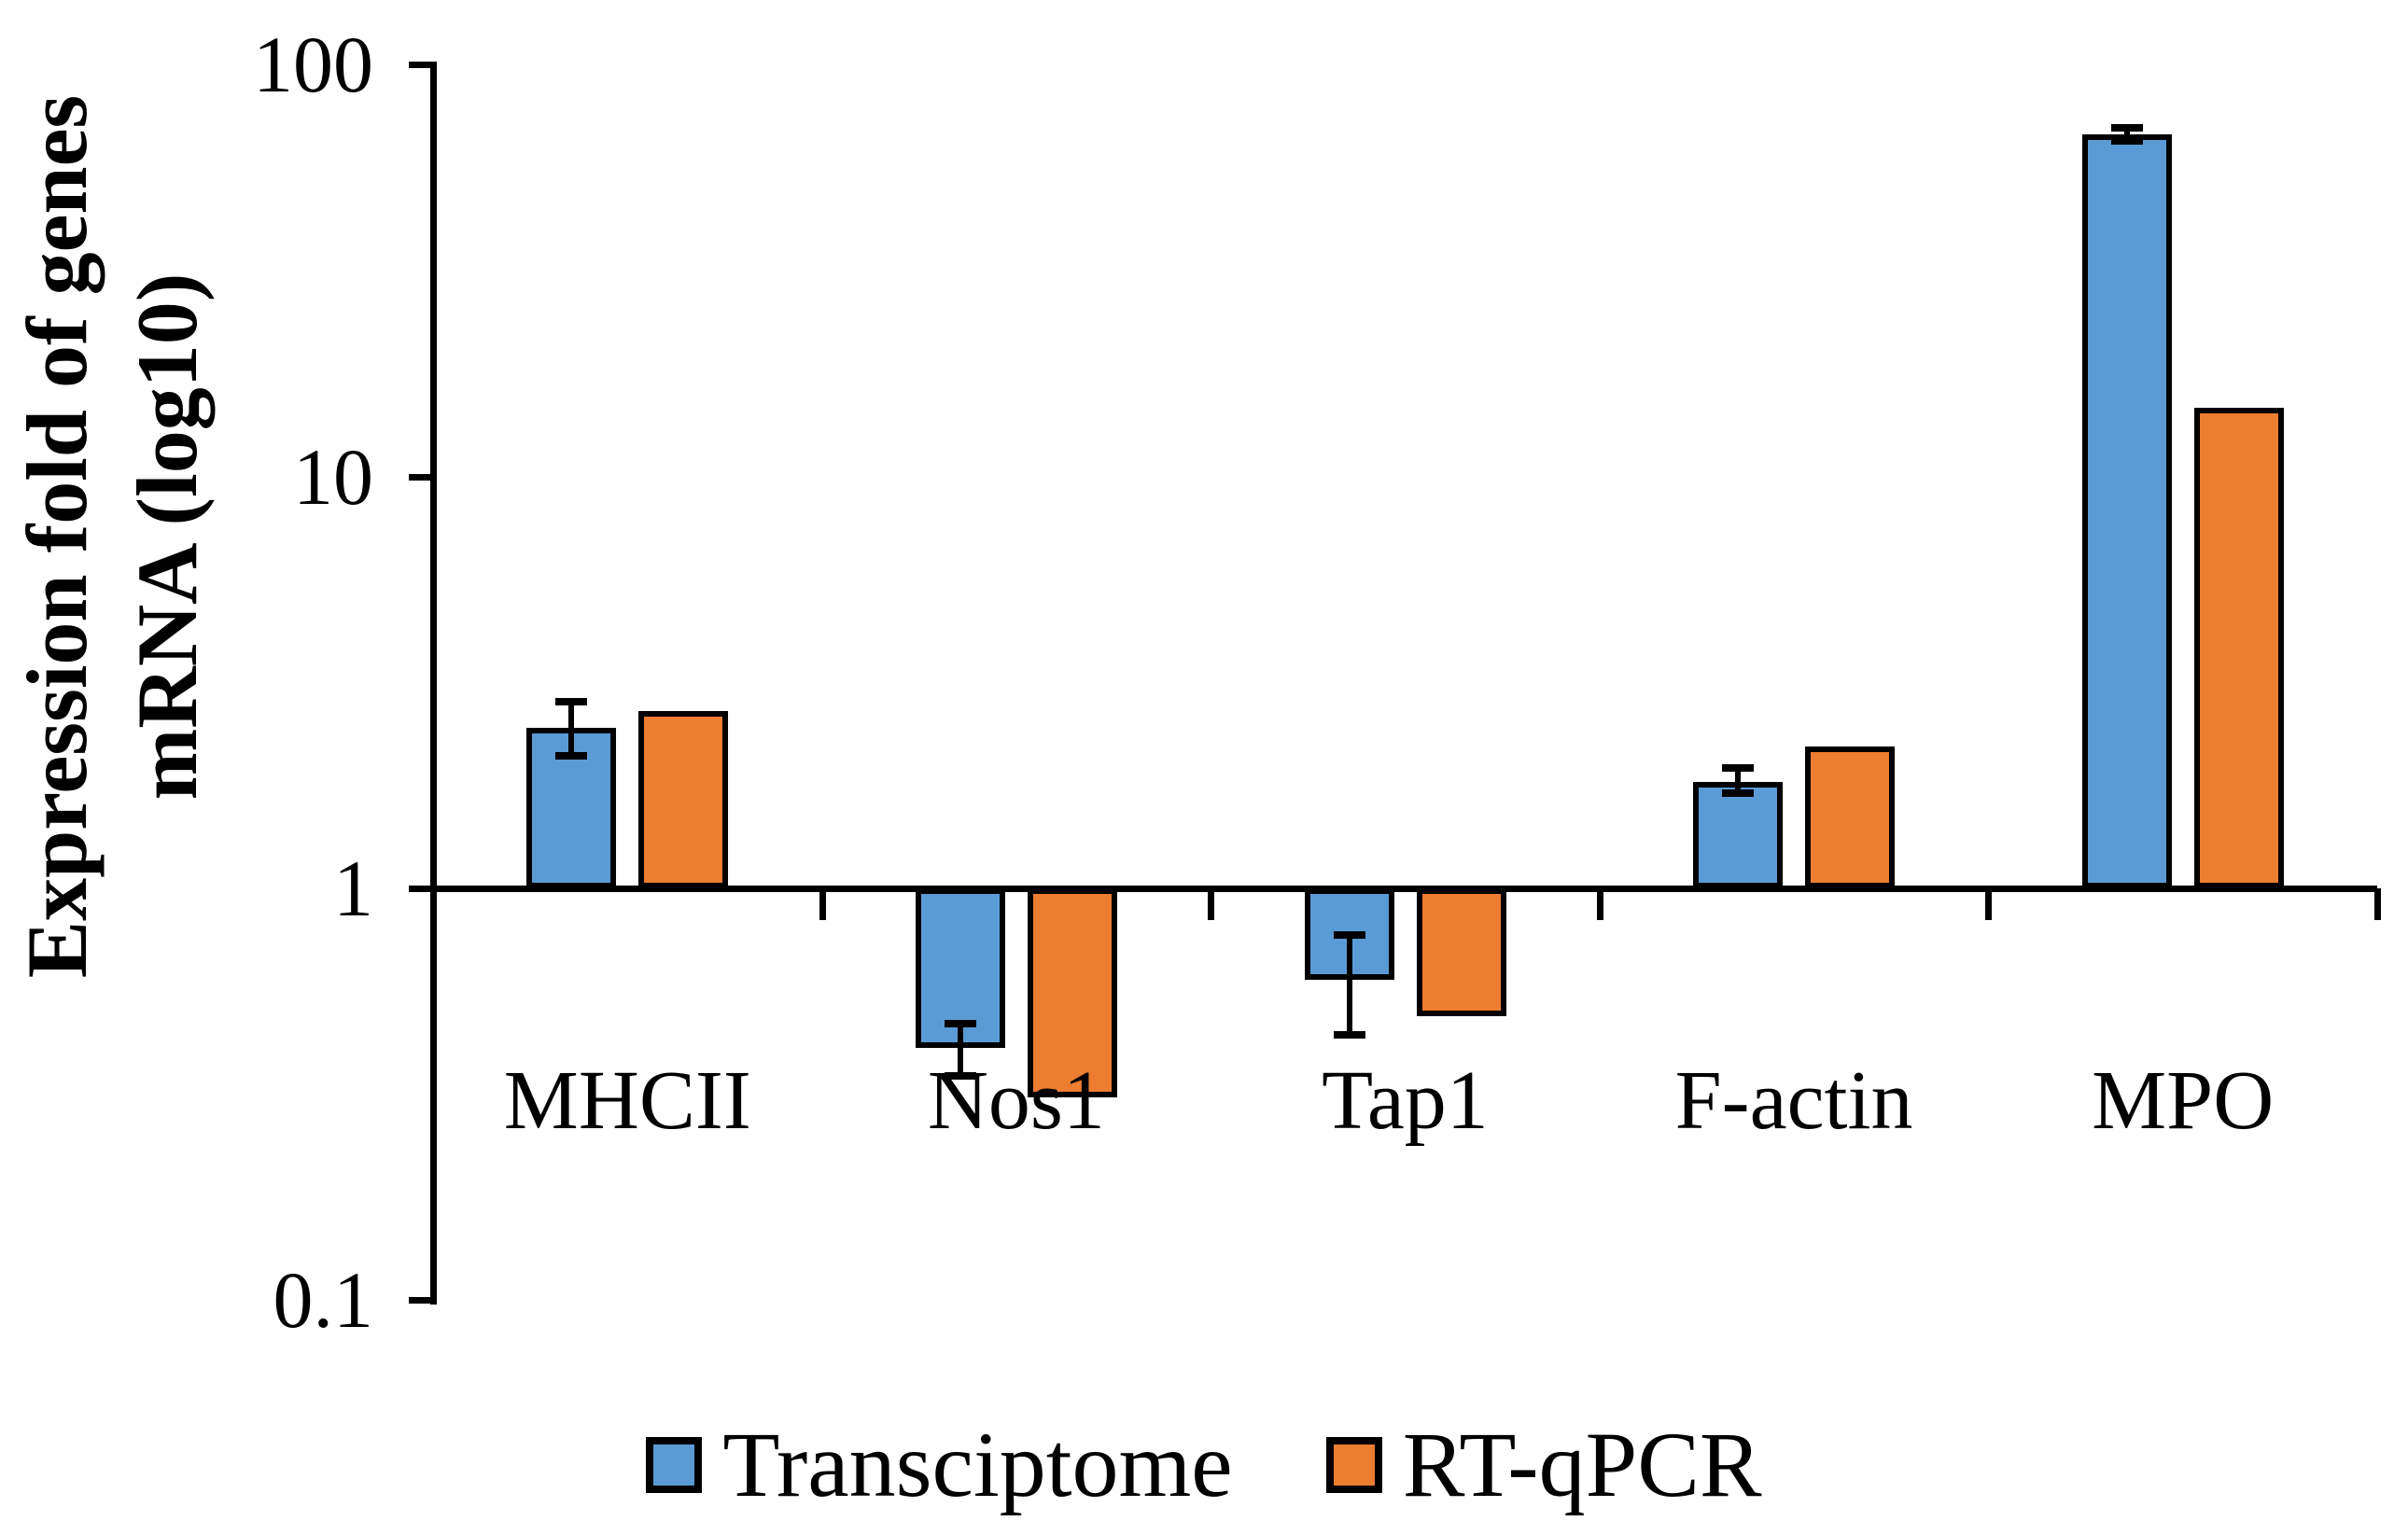  What do you see at coordinates (1349, 936) in the screenshot?
I see `error-bar-cap-top-tap1` at bounding box center [1349, 936].